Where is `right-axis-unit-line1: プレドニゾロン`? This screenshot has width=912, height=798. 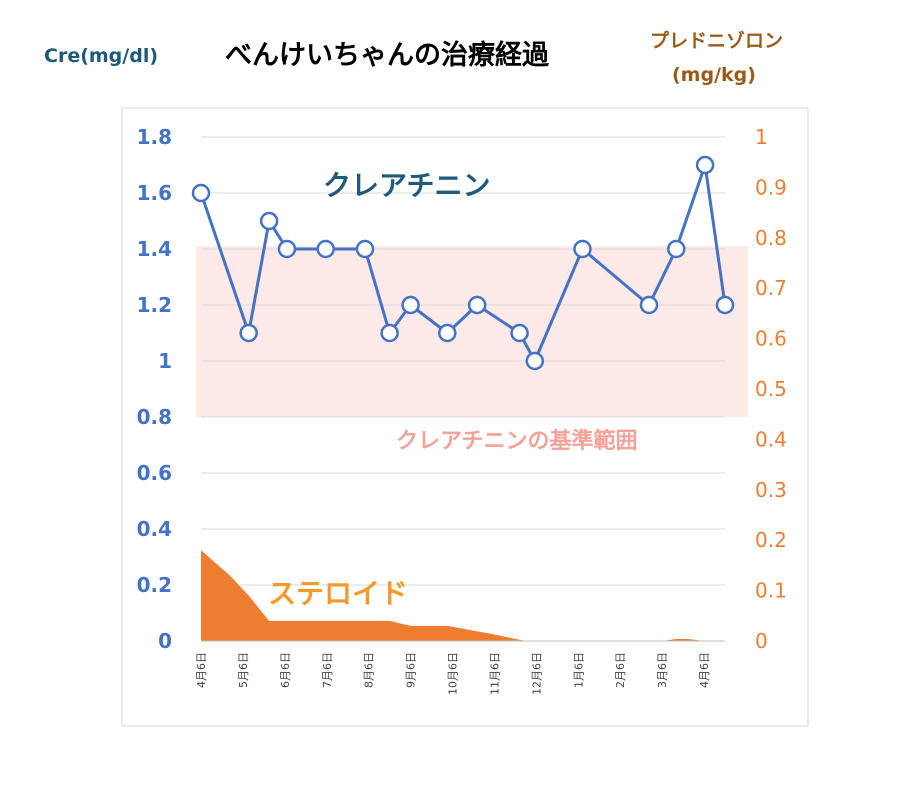 right-axis-unit-line1: プレドニゾロン is located at coordinates (717, 41).